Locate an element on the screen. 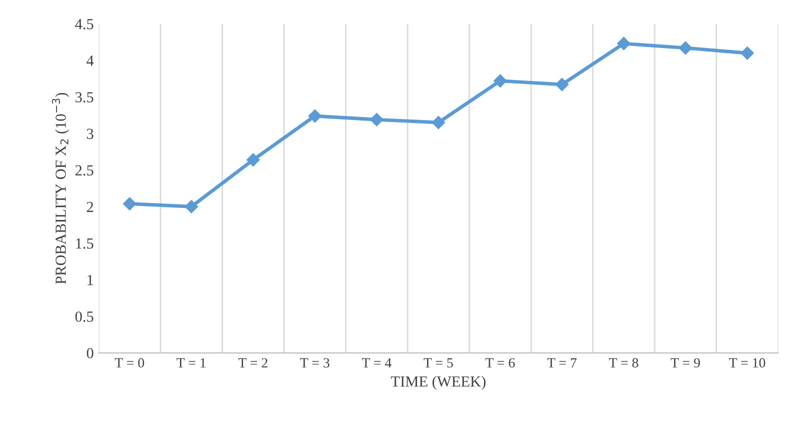 The image size is (790, 433). x-tick-label: T = 5 is located at coordinates (438, 363).